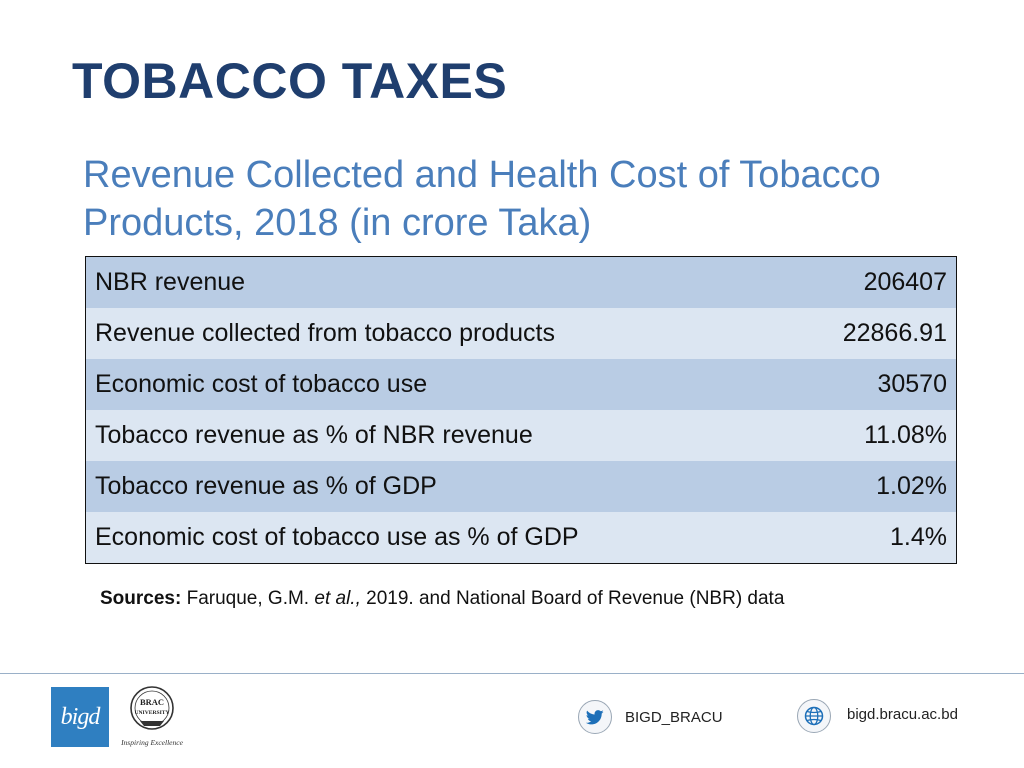 The image size is (1024, 768). I want to click on twitter-icon, so click(595, 717).